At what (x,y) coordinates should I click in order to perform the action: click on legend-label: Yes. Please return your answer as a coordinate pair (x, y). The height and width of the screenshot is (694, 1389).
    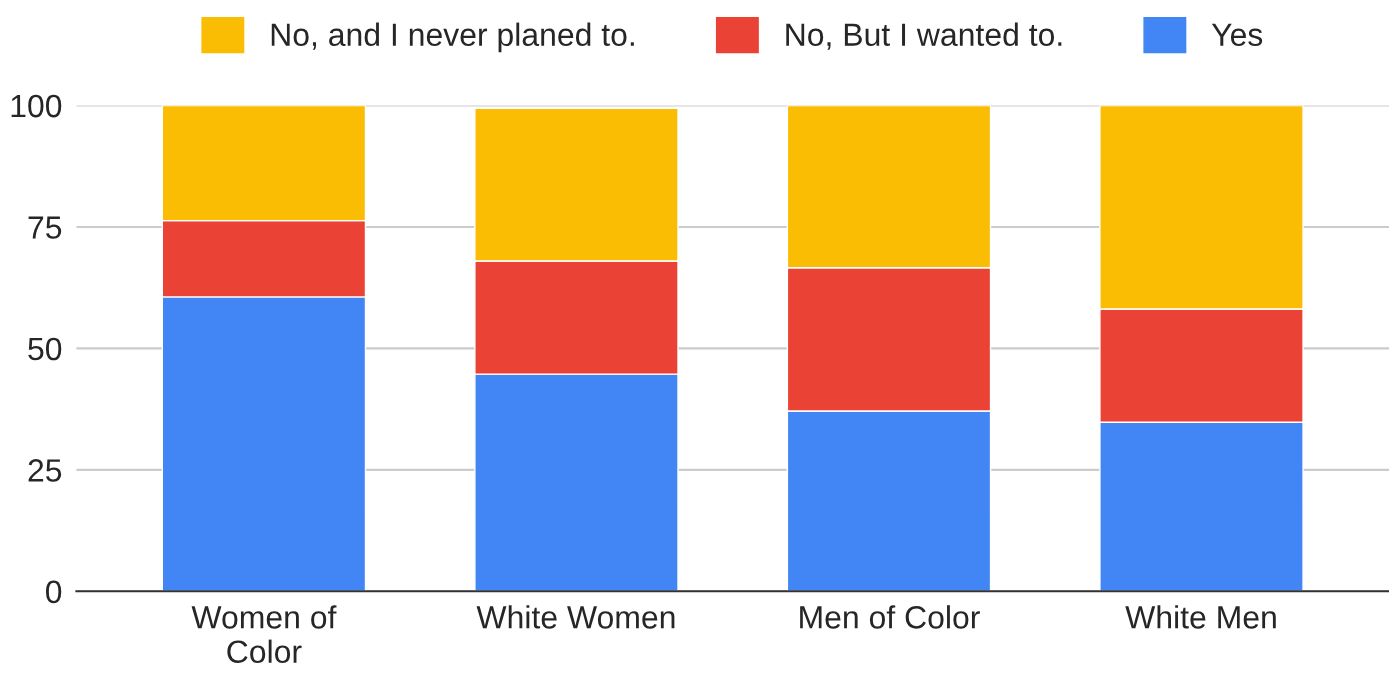
    Looking at the image, I should click on (1237, 35).